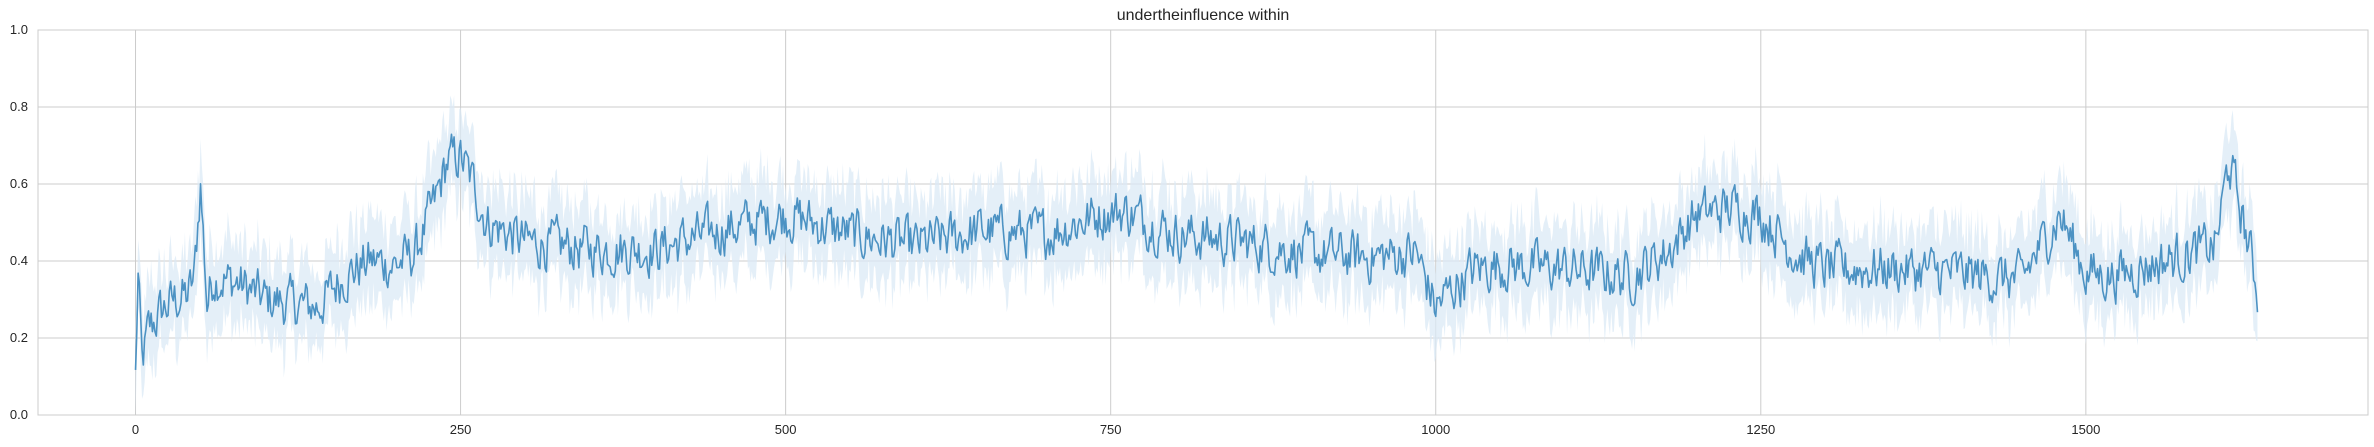  I want to click on x-tick-label: 750, so click(1111, 429).